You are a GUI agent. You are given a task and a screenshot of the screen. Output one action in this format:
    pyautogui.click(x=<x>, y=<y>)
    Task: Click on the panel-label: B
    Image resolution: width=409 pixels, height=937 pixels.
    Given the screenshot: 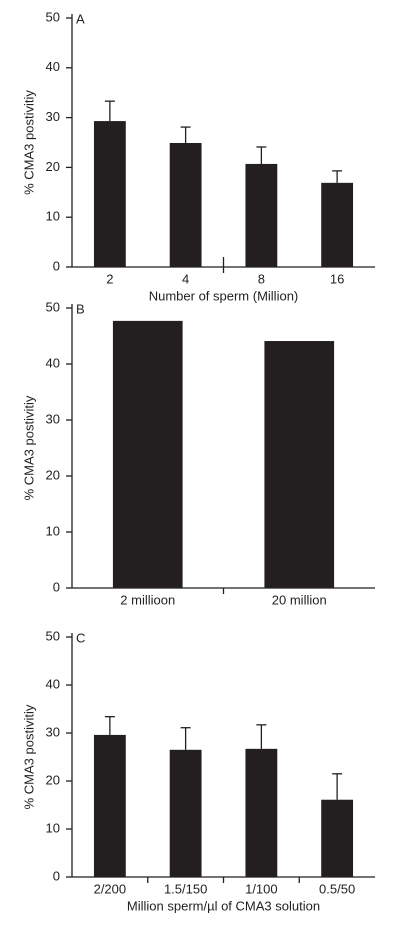 What is the action you would take?
    pyautogui.click(x=80, y=308)
    